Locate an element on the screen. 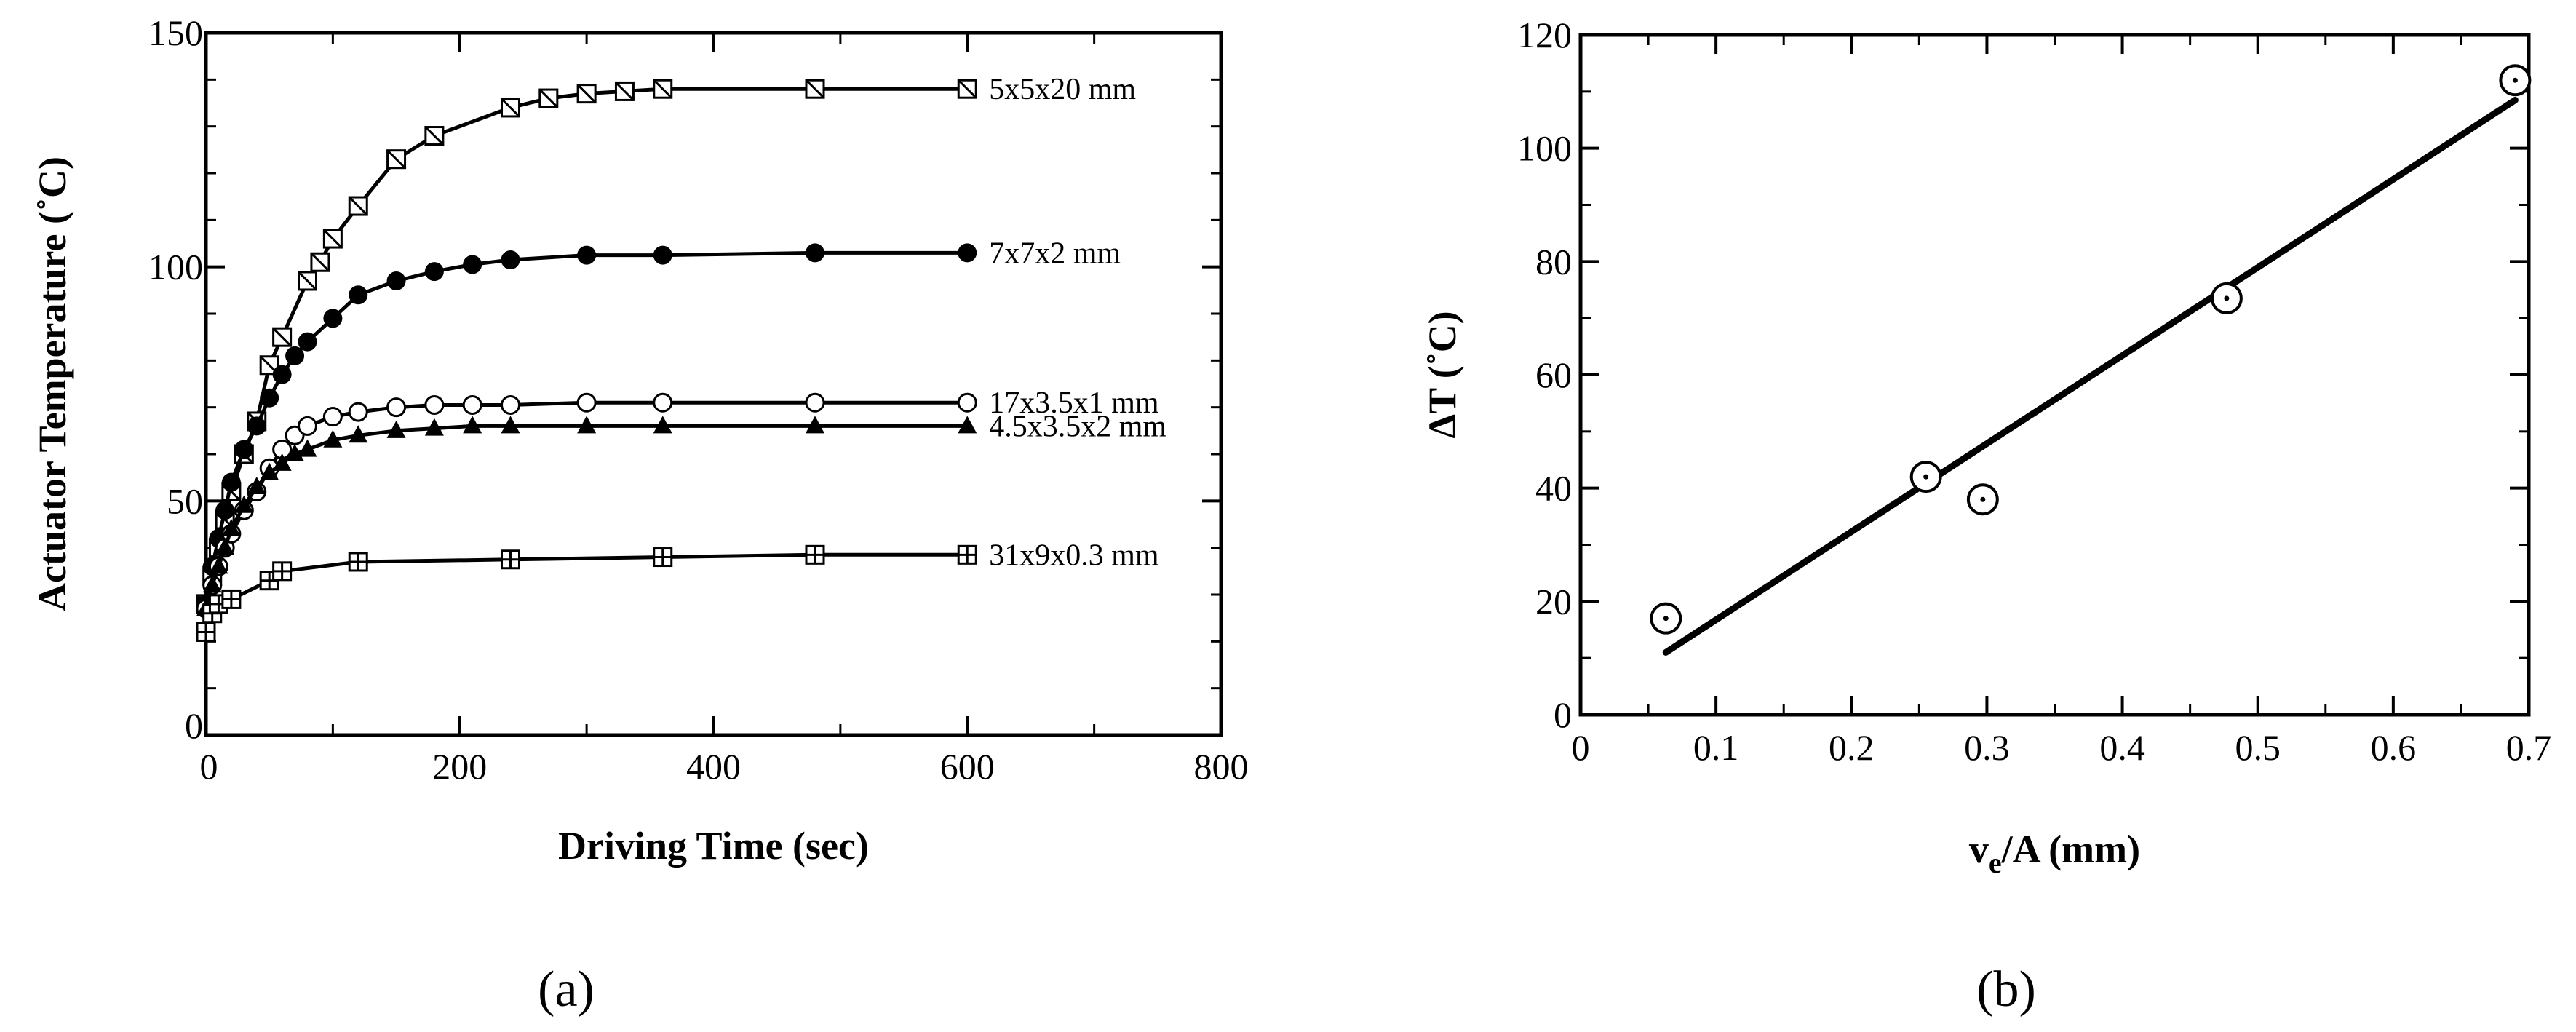  x-tick-label: 0.3 is located at coordinates (1987, 747).